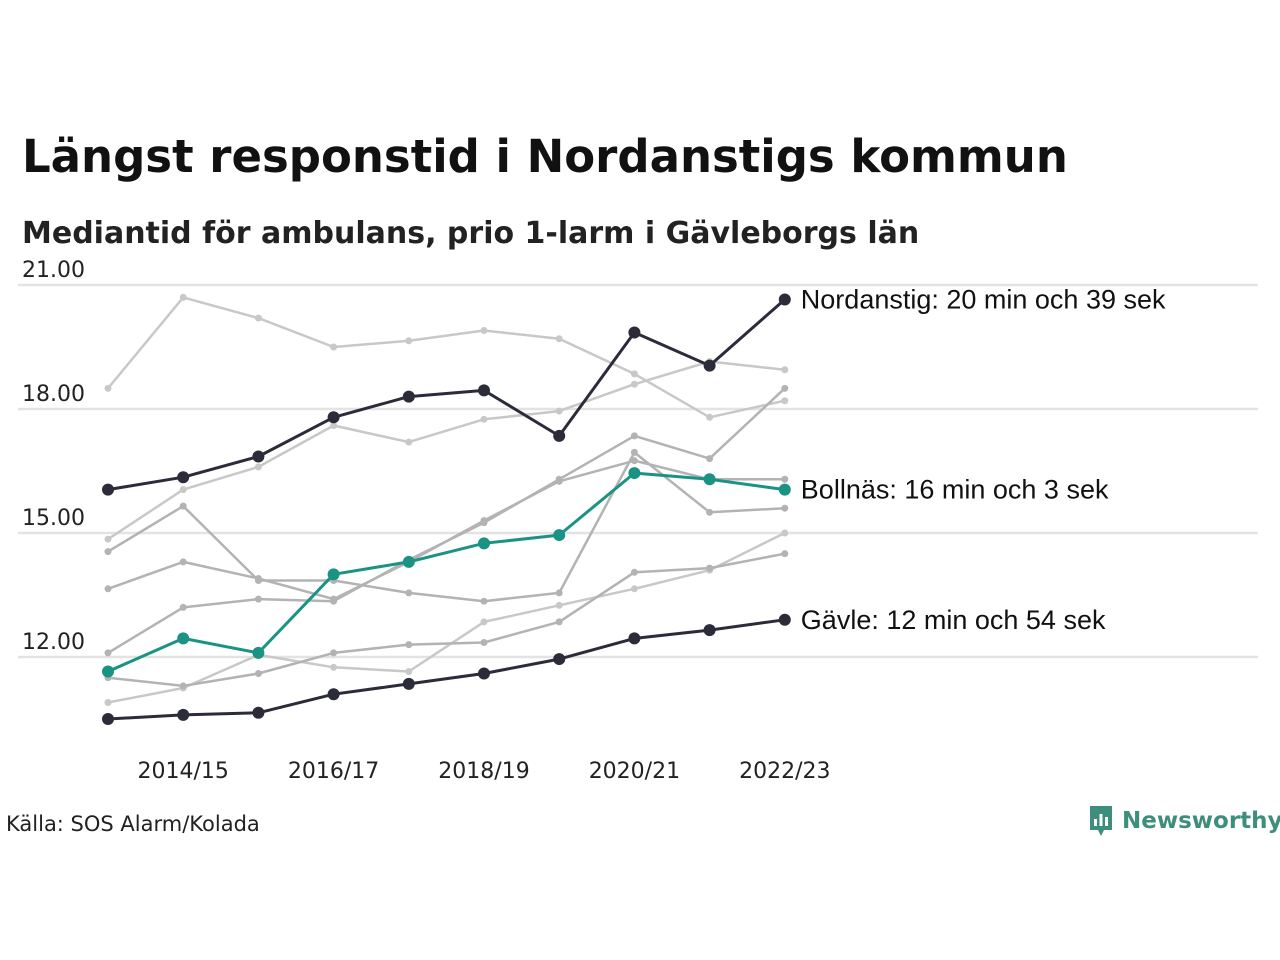 The image size is (1280, 960). What do you see at coordinates (53, 456) in the screenshot?
I see `y-axis-tick-labels: 12.00 15.00 18.00 21.00` at bounding box center [53, 456].